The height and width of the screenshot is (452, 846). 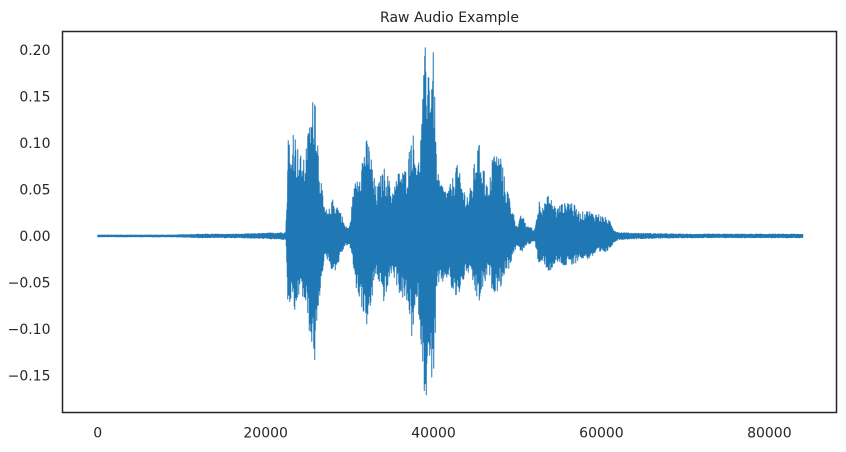 I want to click on y-tick-label: −0.10, so click(x=29, y=330).